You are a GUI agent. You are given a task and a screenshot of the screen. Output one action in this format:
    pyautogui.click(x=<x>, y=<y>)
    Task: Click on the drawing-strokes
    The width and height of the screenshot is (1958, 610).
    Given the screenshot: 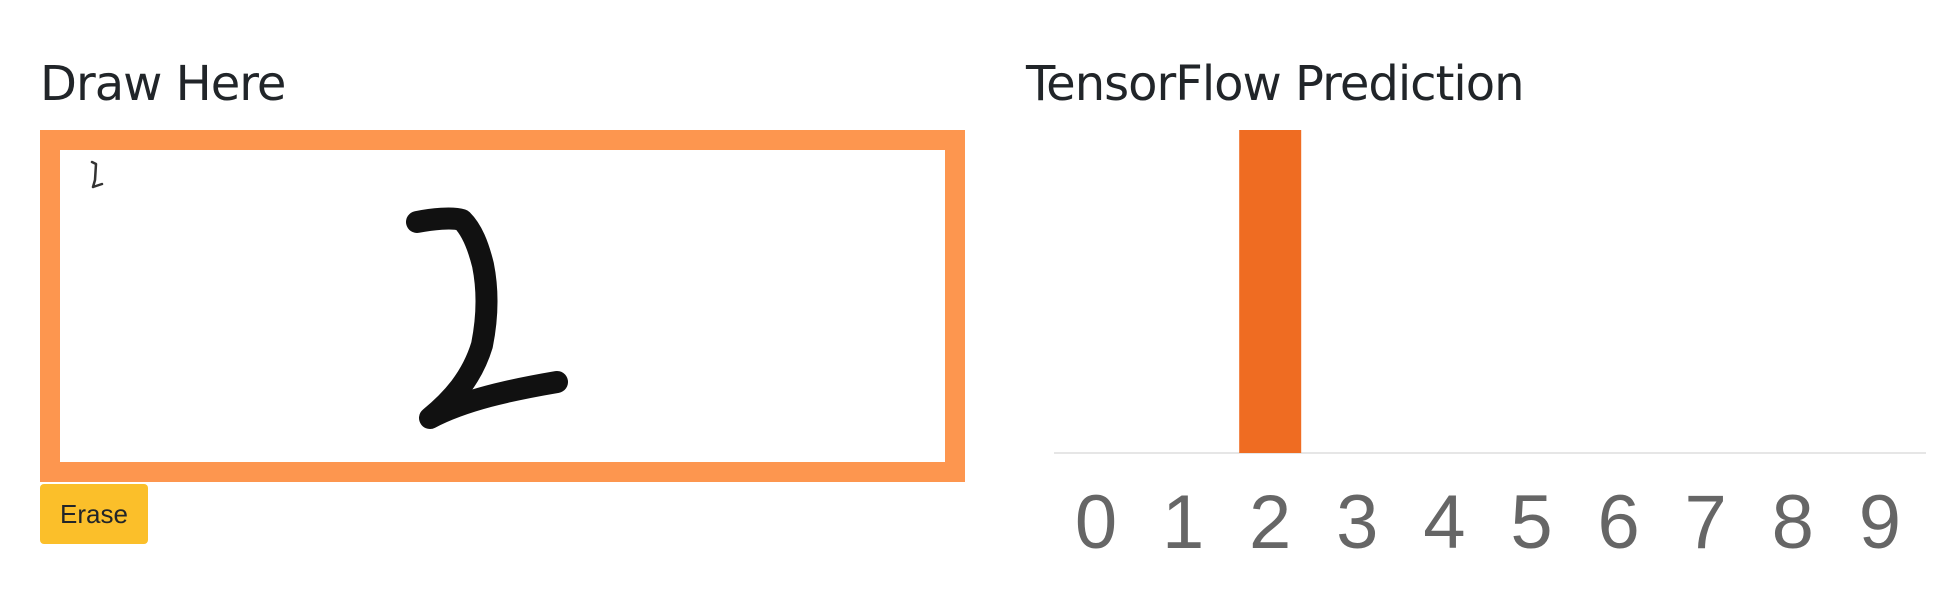 What is the action you would take?
    pyautogui.click(x=329, y=294)
    